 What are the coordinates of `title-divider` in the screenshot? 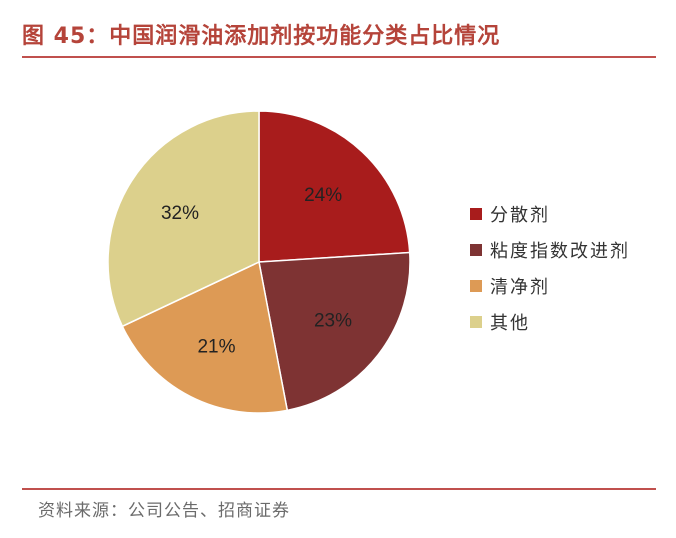 It's located at (339, 57).